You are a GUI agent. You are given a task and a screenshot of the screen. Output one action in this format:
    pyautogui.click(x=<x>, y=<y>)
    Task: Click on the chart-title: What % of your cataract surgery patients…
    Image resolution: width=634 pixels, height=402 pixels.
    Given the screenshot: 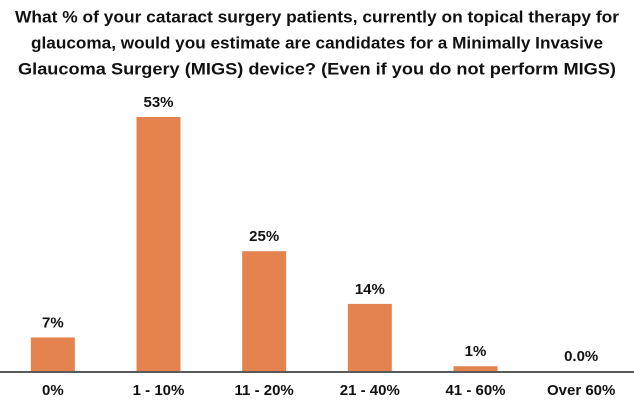 What is the action you would take?
    pyautogui.click(x=317, y=16)
    